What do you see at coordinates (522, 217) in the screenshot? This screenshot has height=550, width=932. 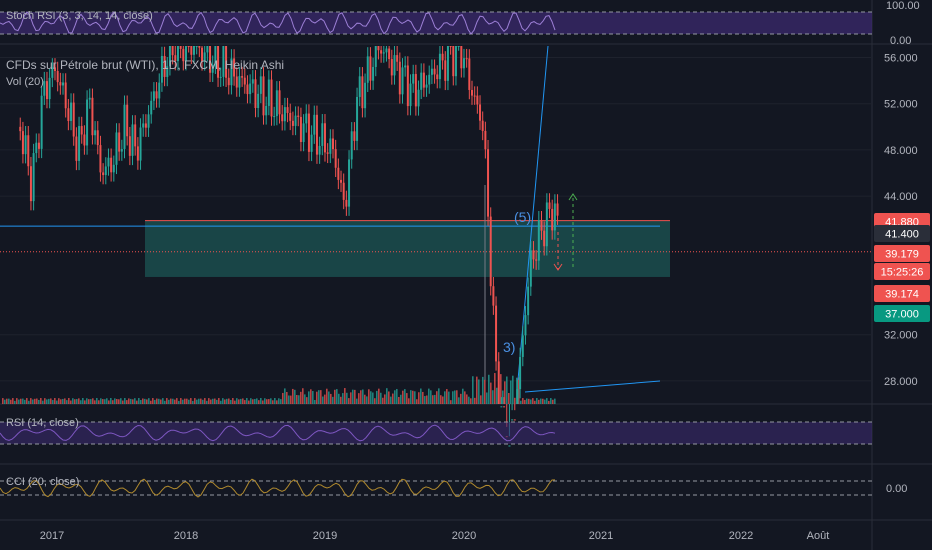 I see `wave-label-5: (5)` at bounding box center [522, 217].